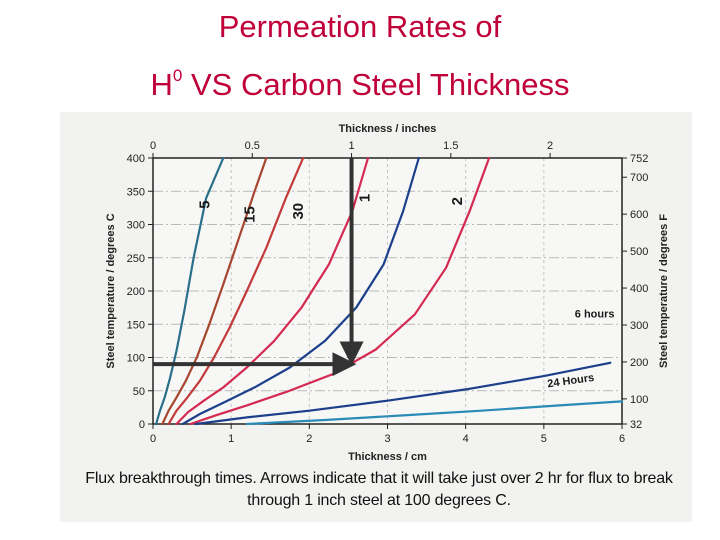 Image resolution: width=720 pixels, height=540 pixels. What do you see at coordinates (309, 439) in the screenshot?
I see `x-tick-label: 2` at bounding box center [309, 439].